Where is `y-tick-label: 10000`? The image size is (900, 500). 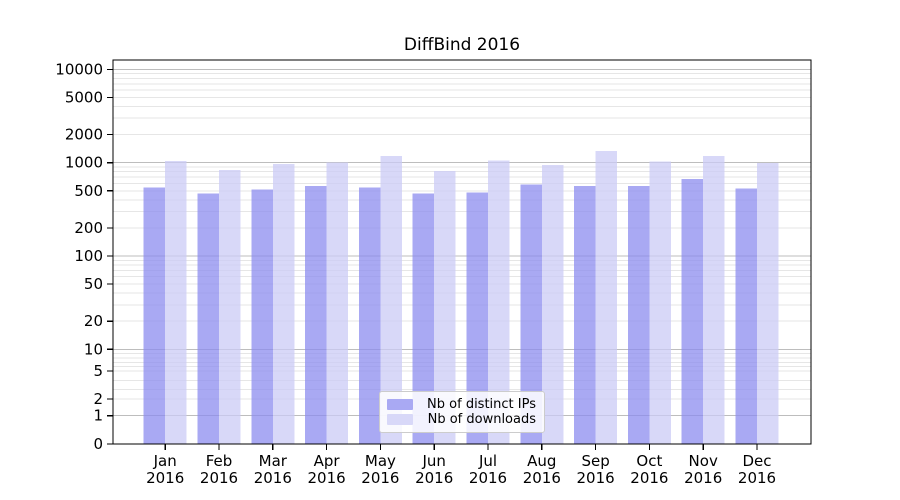 y-tick-label: 10000 is located at coordinates (79, 69).